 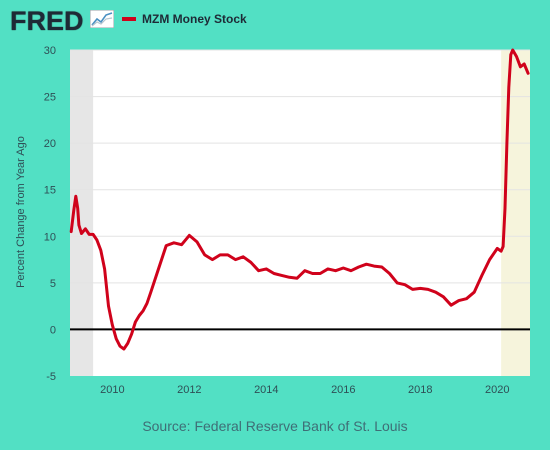 I want to click on y-tick-label: -5, so click(x=51, y=377).